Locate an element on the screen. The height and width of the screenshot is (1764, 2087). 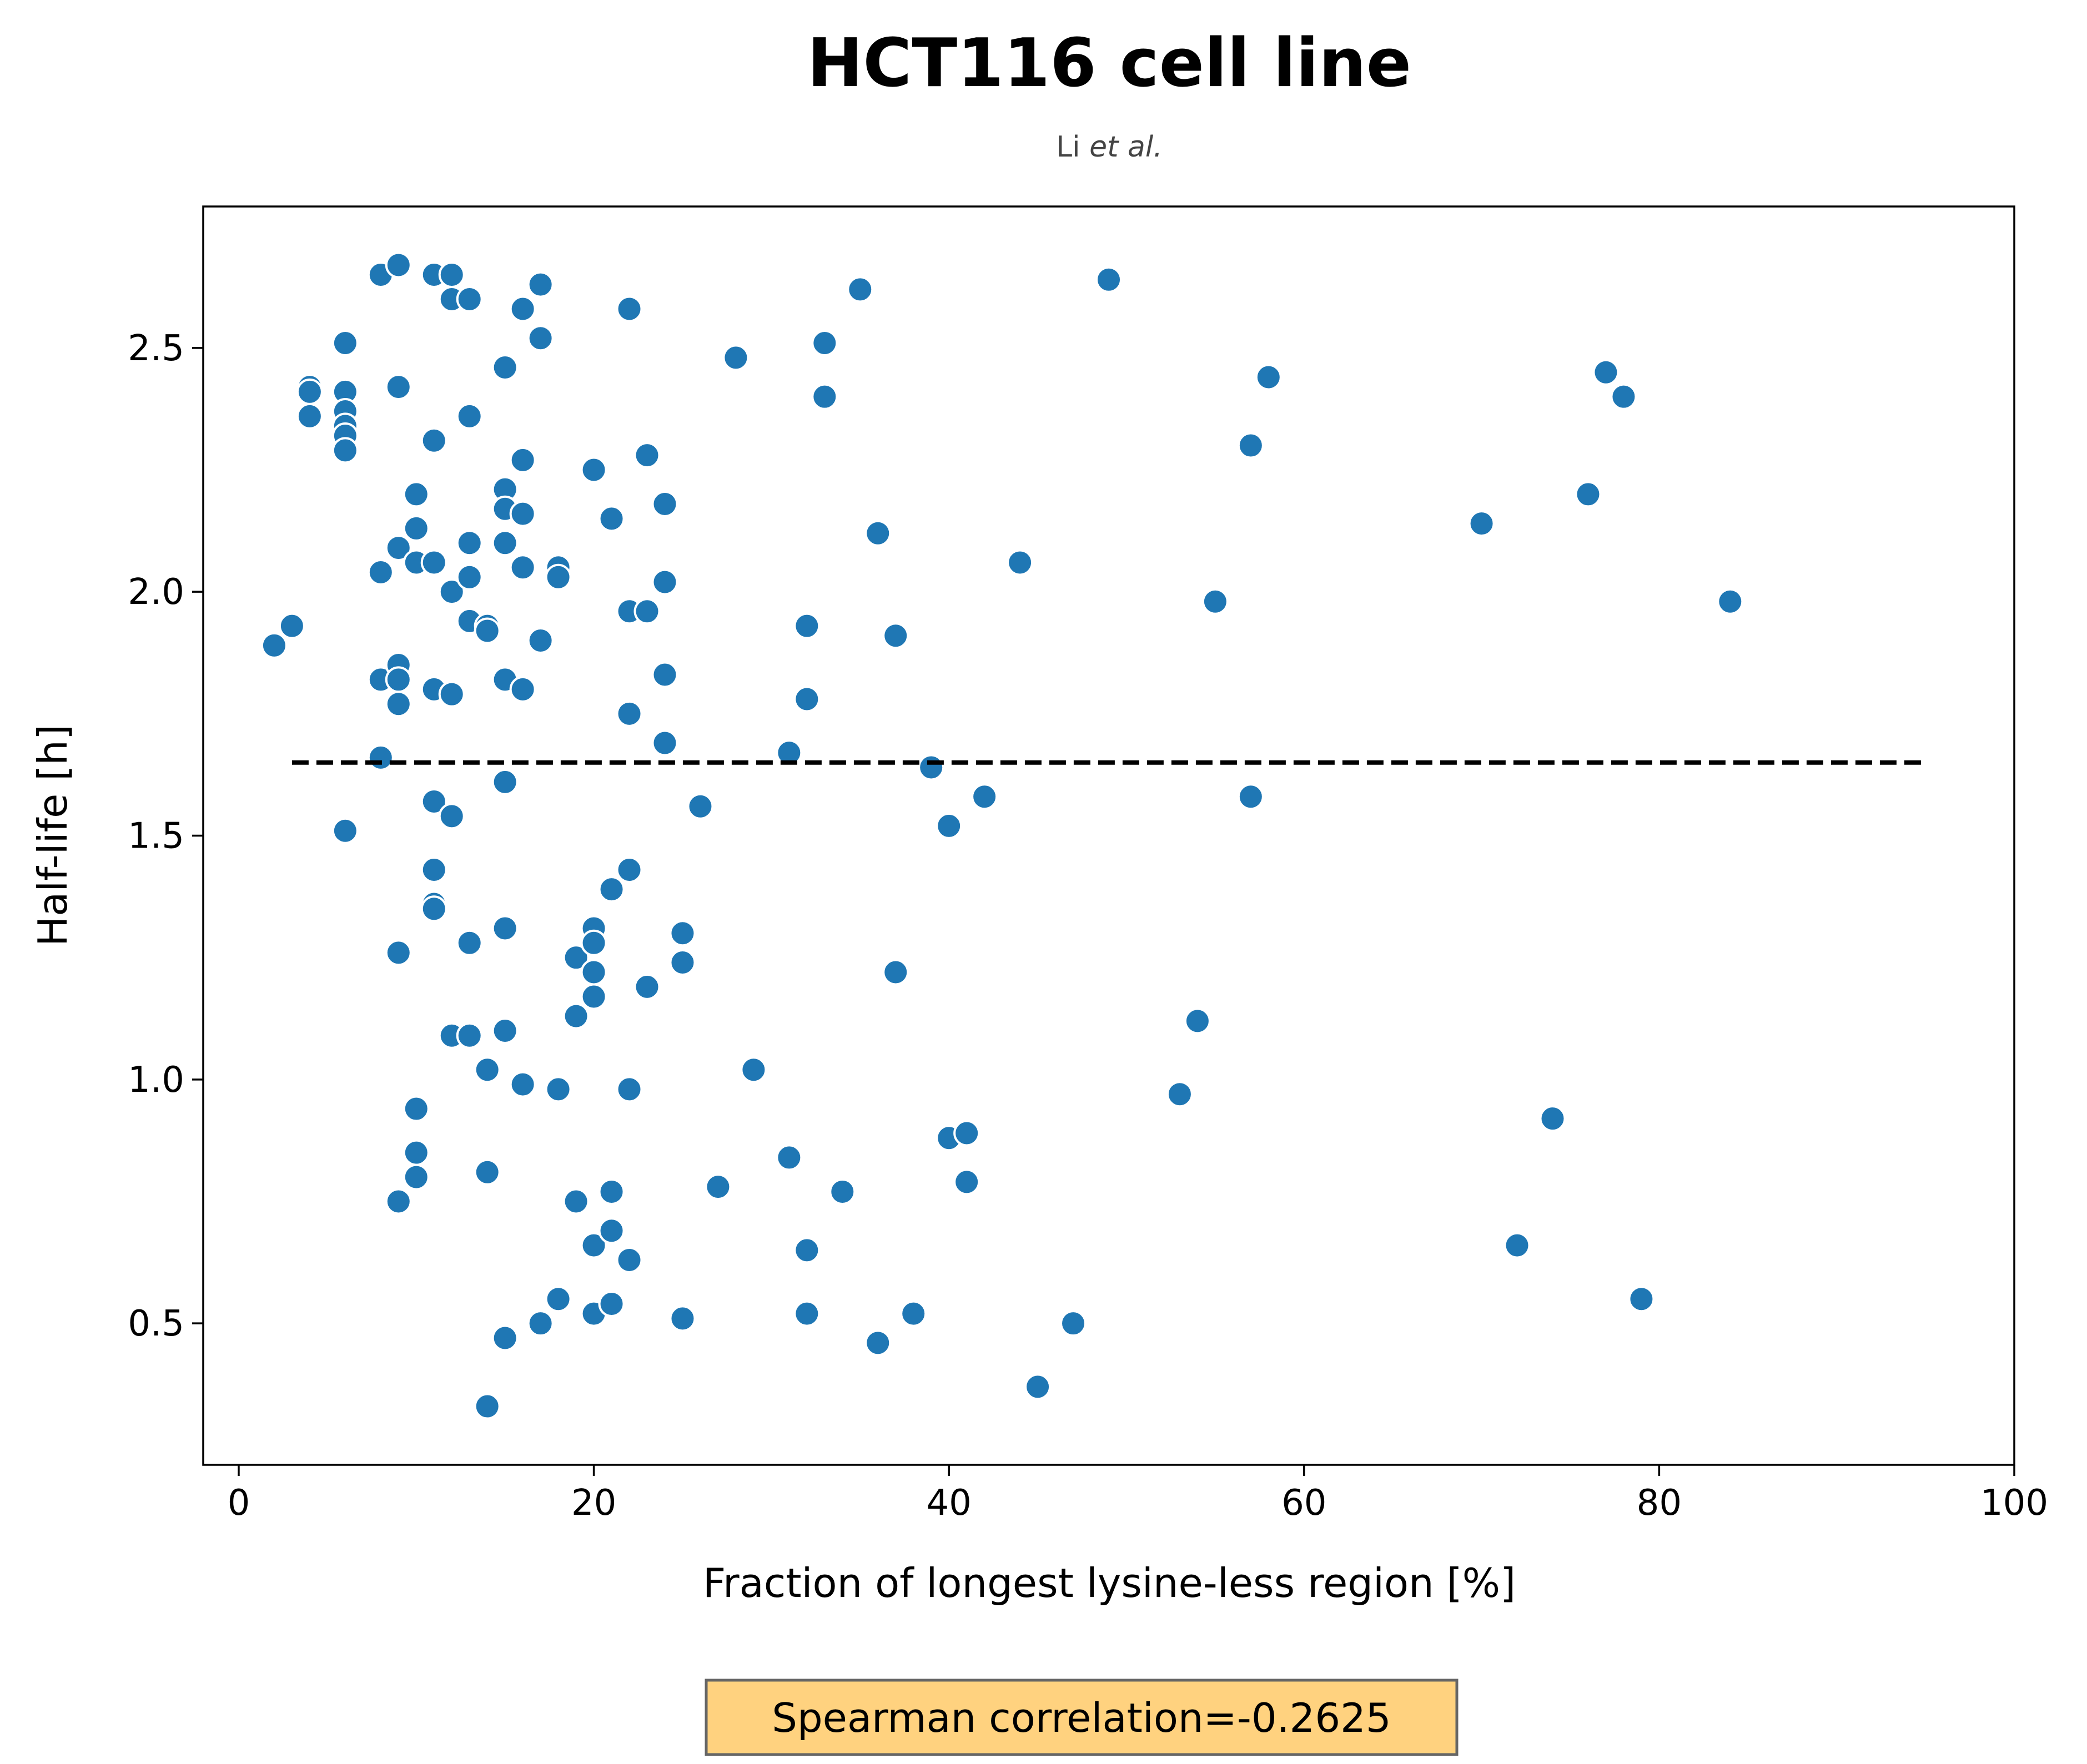
chart-subtitle: Li et al. is located at coordinates (1109, 147).